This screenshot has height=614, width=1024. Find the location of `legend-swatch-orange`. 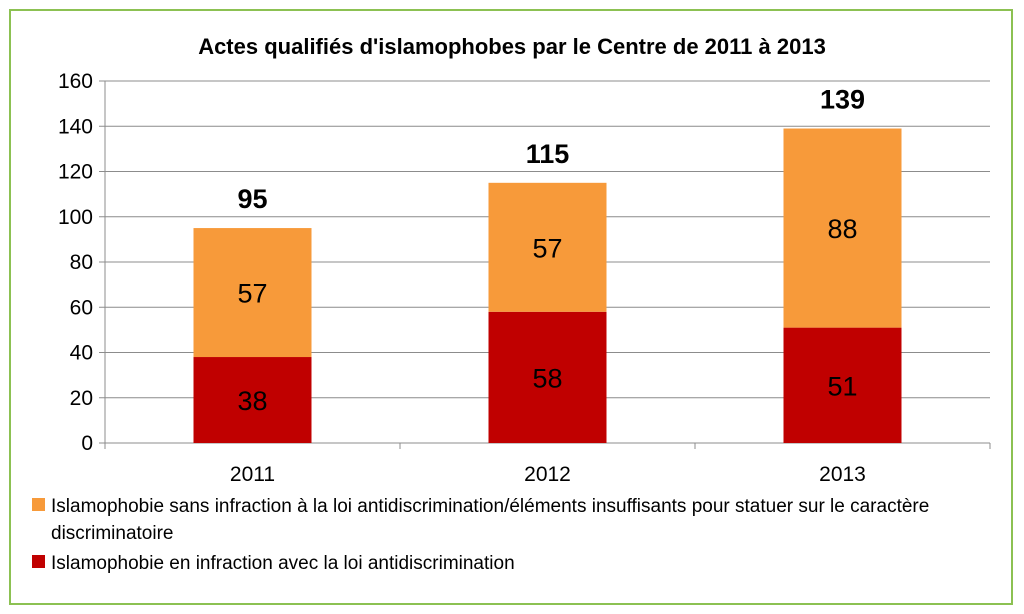

legend-swatch-orange is located at coordinates (38, 504).